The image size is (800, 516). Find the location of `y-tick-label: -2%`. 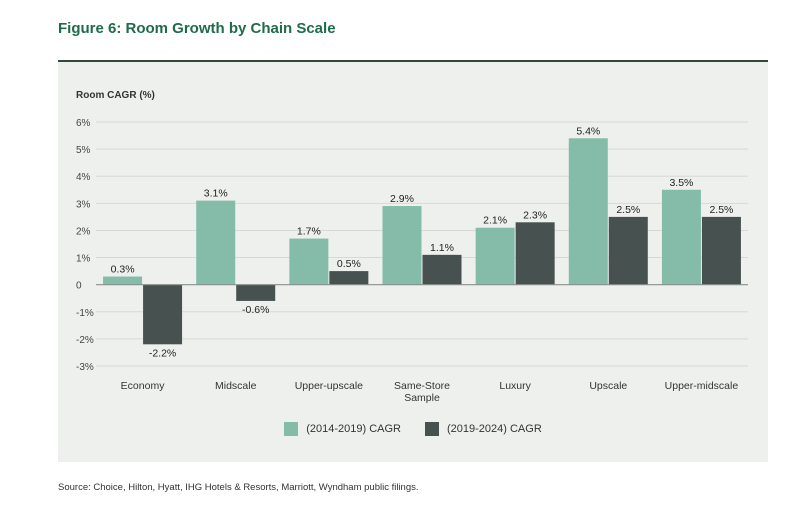

y-tick-label: -2% is located at coordinates (85, 340).